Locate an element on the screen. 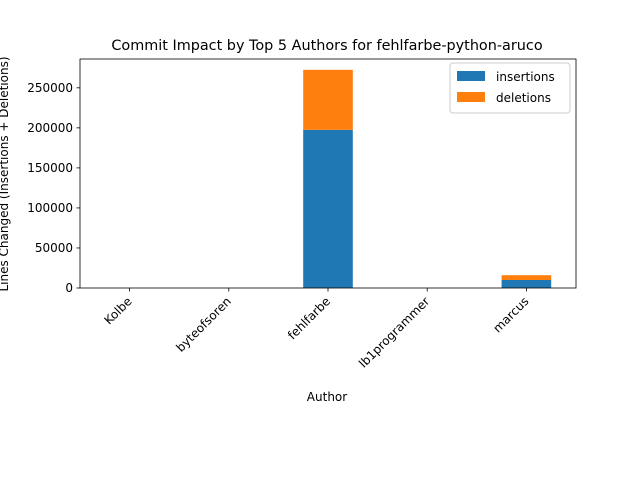  bar-deletions-fehlfarbe is located at coordinates (328, 99).